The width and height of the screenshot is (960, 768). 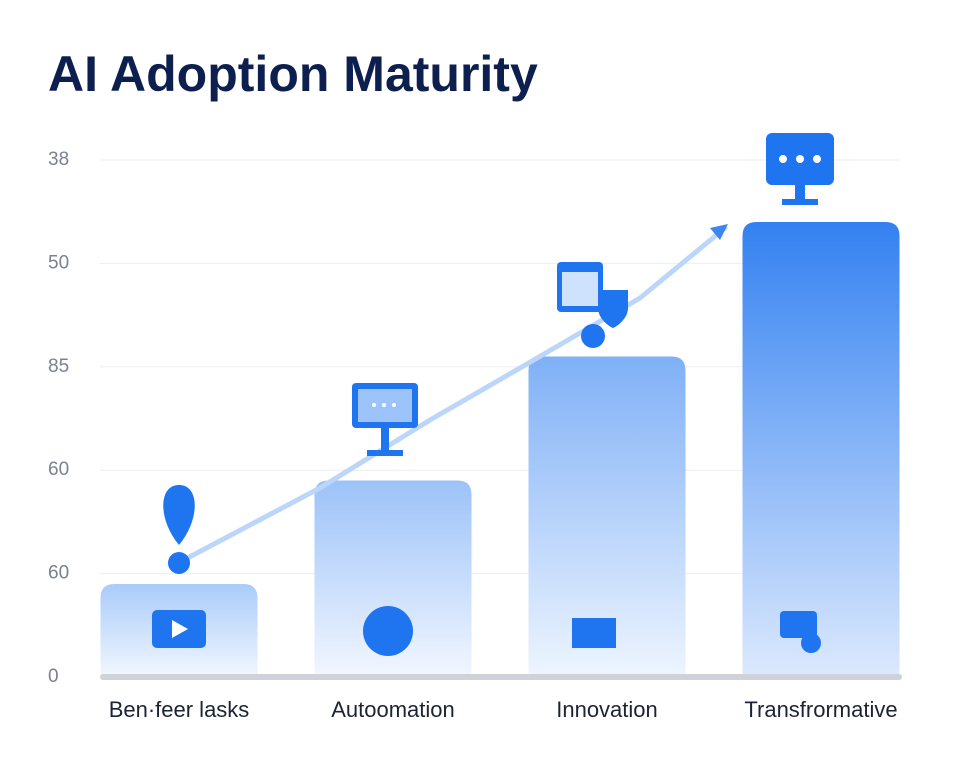 What do you see at coordinates (607, 709) in the screenshot?
I see `x-tick-label: Innovation` at bounding box center [607, 709].